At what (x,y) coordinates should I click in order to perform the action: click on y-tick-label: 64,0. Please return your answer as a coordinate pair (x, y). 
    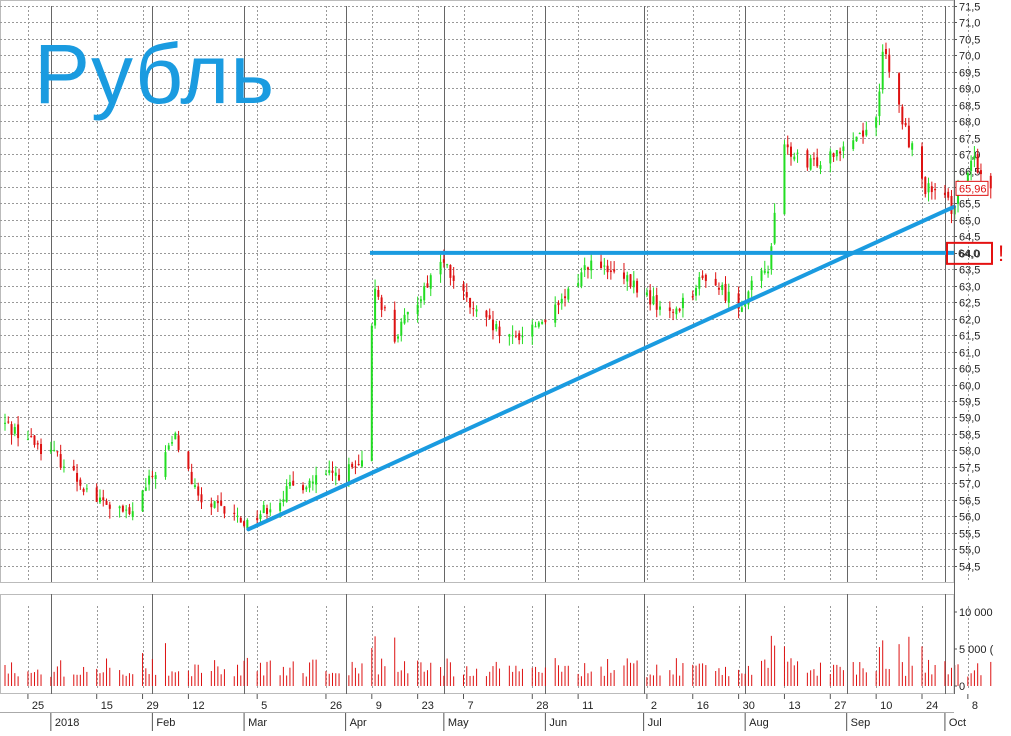
    Looking at the image, I should click on (969, 255).